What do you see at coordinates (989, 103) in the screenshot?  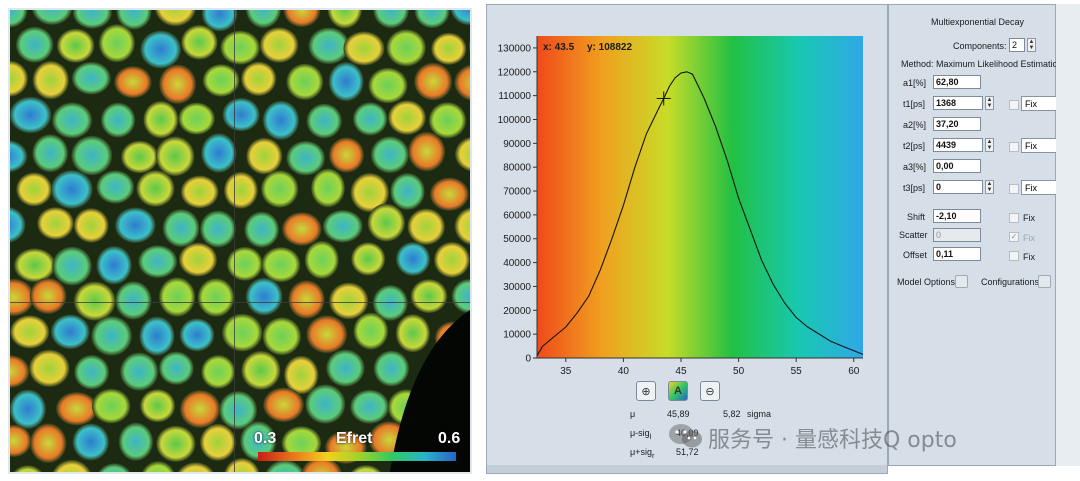 I see `t1-spinner: ▲ ▼` at bounding box center [989, 103].